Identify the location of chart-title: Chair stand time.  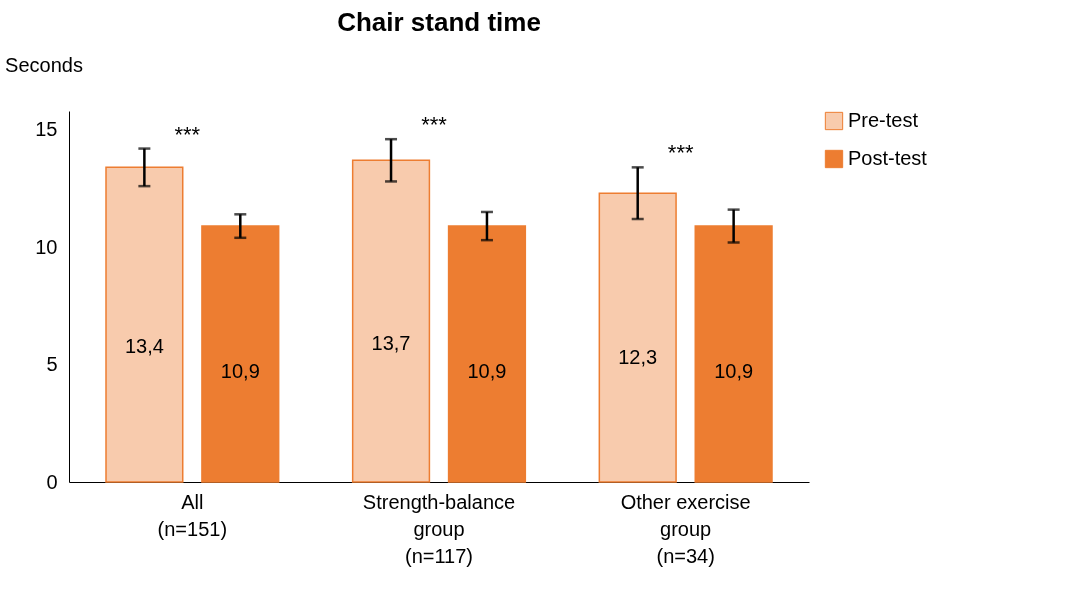
(439, 22).